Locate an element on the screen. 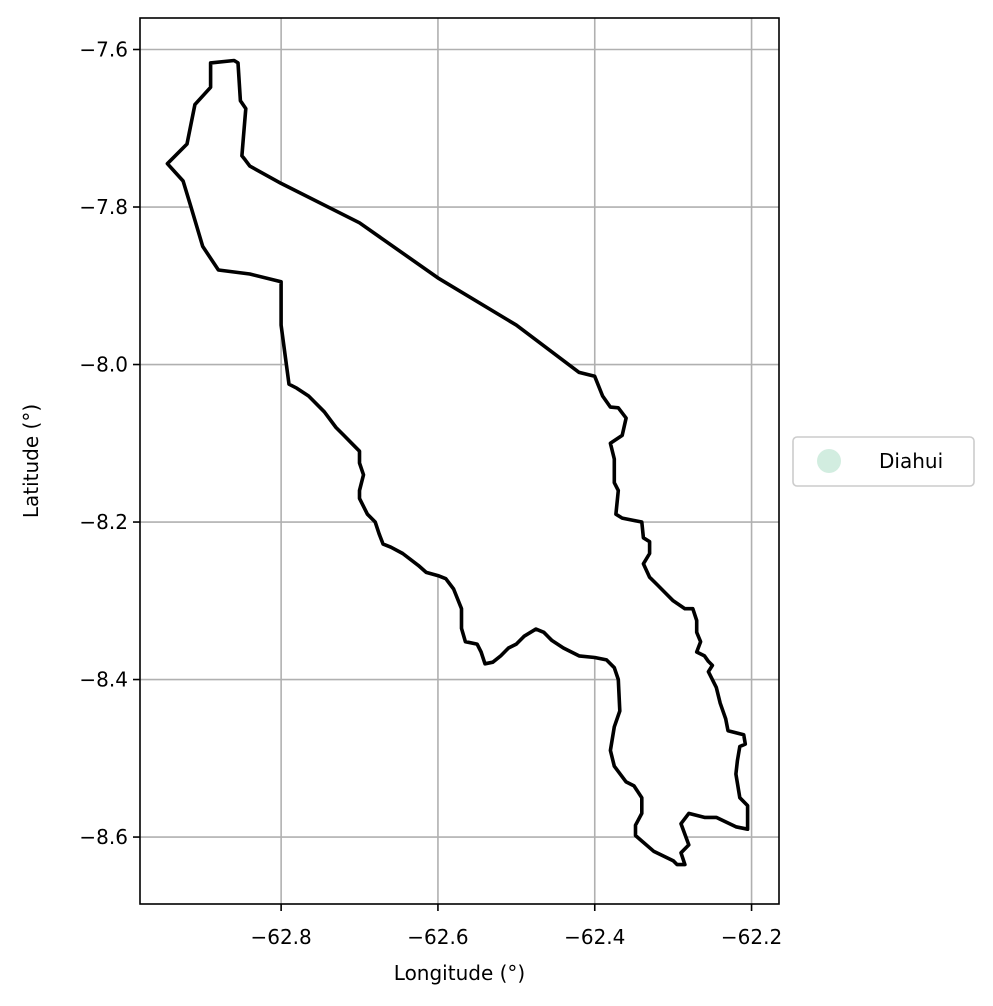 Image resolution: width=993 pixels, height=1006 pixels. y-axis-label: Latitude (°) is located at coordinates (31, 461).